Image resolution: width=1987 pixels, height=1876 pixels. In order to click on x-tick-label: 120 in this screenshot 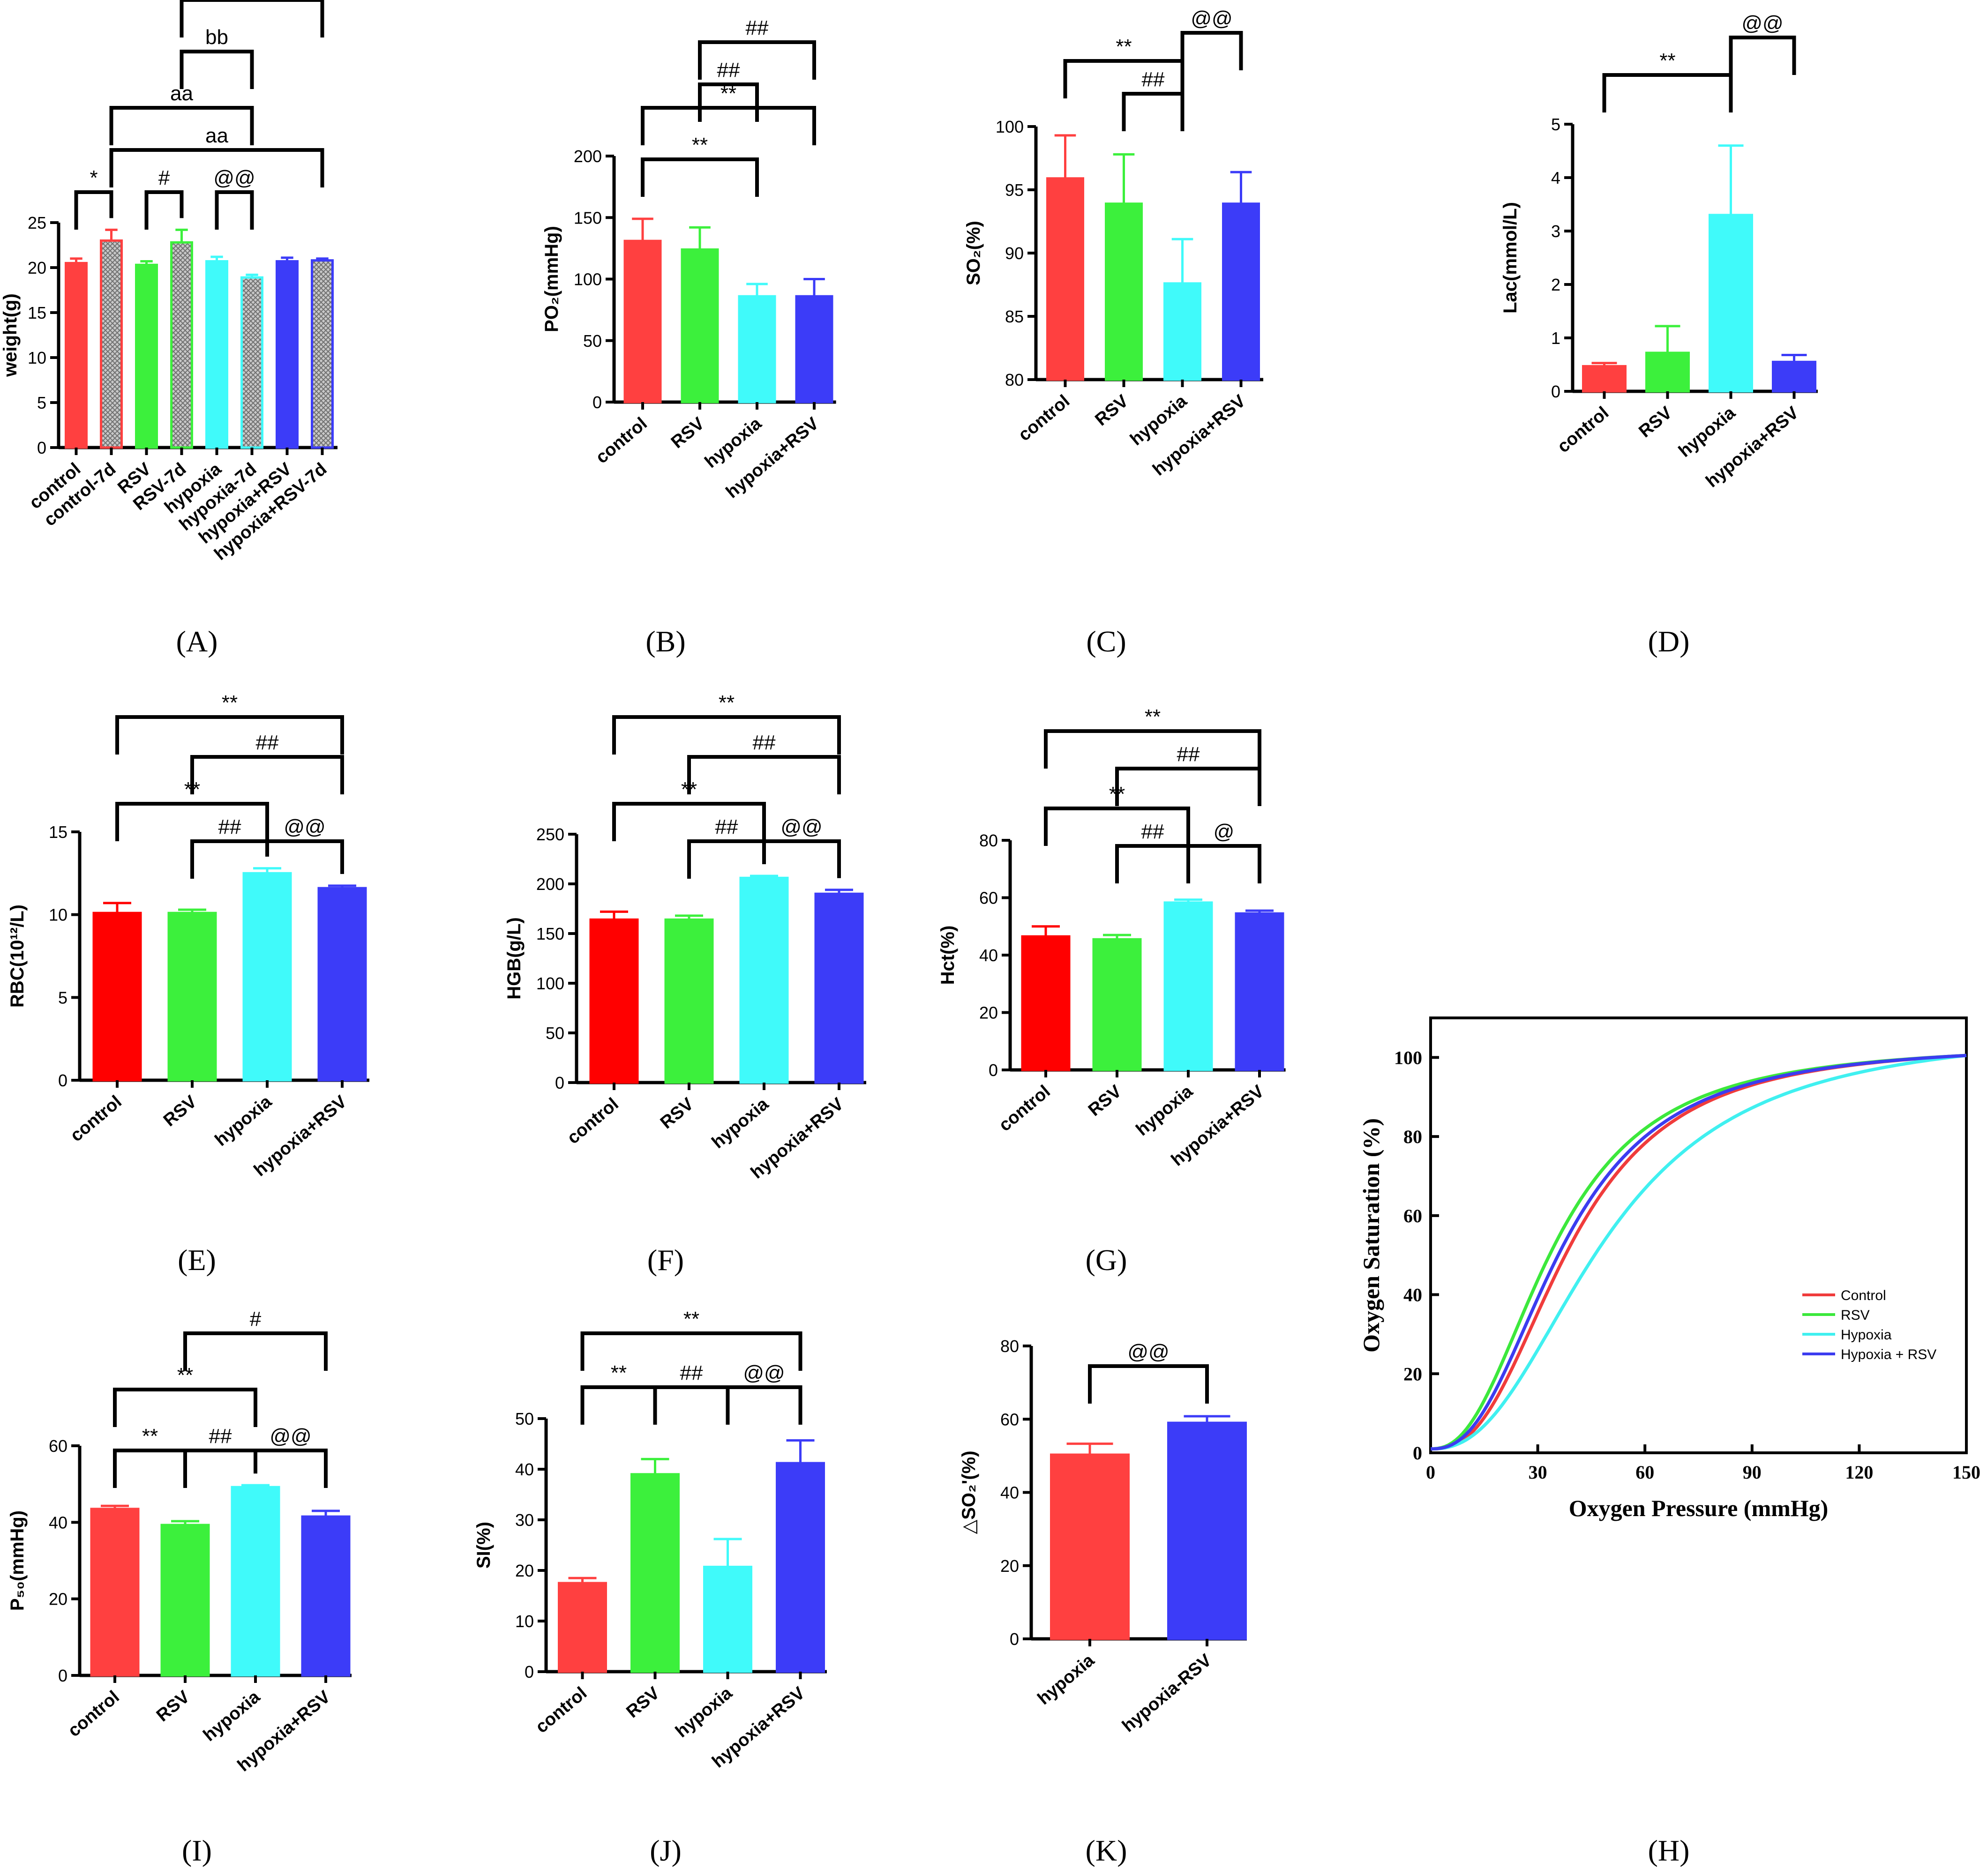, I will do `click(1859, 1472)`.